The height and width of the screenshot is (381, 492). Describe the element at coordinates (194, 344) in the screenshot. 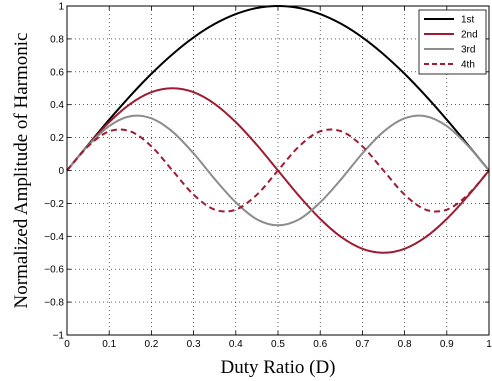

I see `x-tick-label: 0.3` at that location.